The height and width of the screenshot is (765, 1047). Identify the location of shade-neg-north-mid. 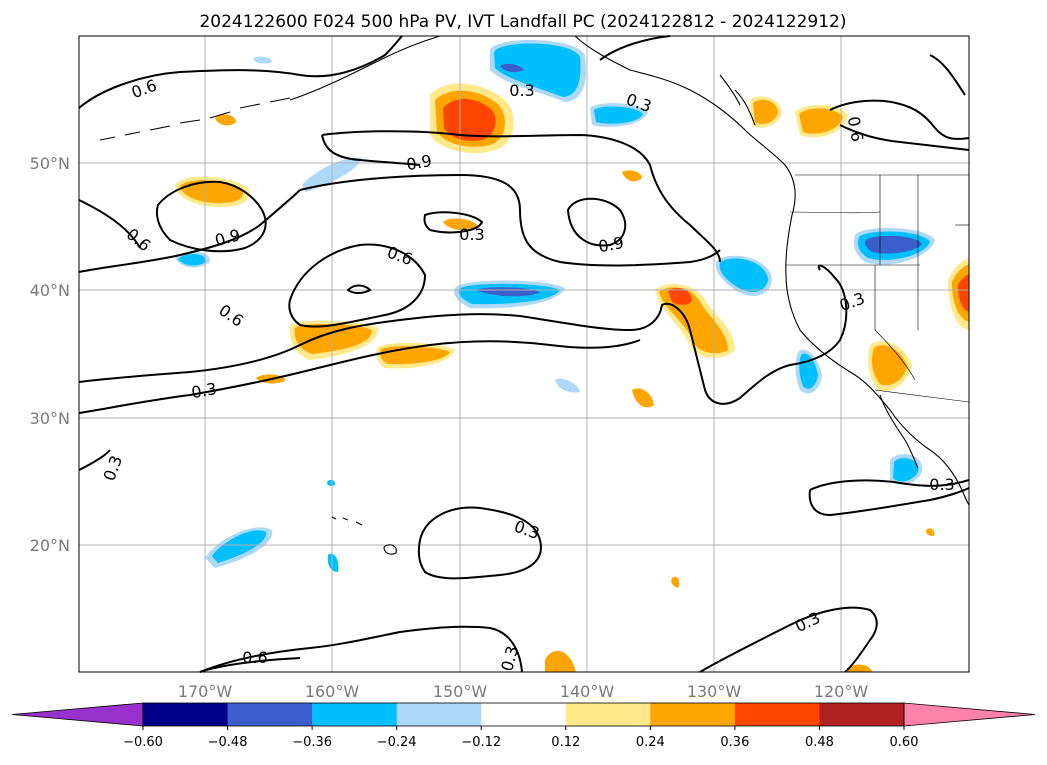
(537, 70).